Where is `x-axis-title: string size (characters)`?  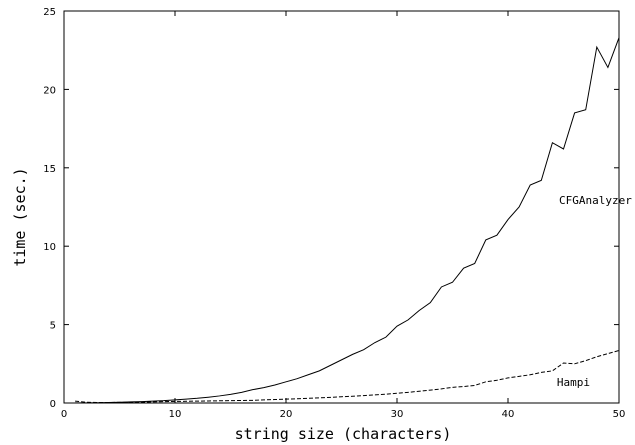 x-axis-title: string size (characters) is located at coordinates (343, 434).